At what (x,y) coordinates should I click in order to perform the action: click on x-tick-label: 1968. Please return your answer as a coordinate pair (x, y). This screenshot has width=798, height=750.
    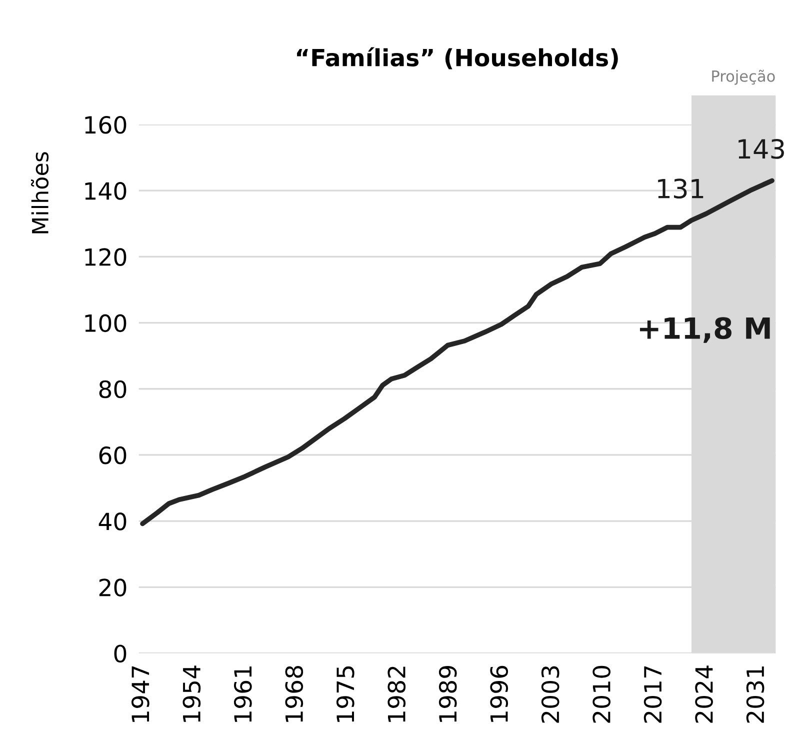
    Looking at the image, I should click on (294, 694).